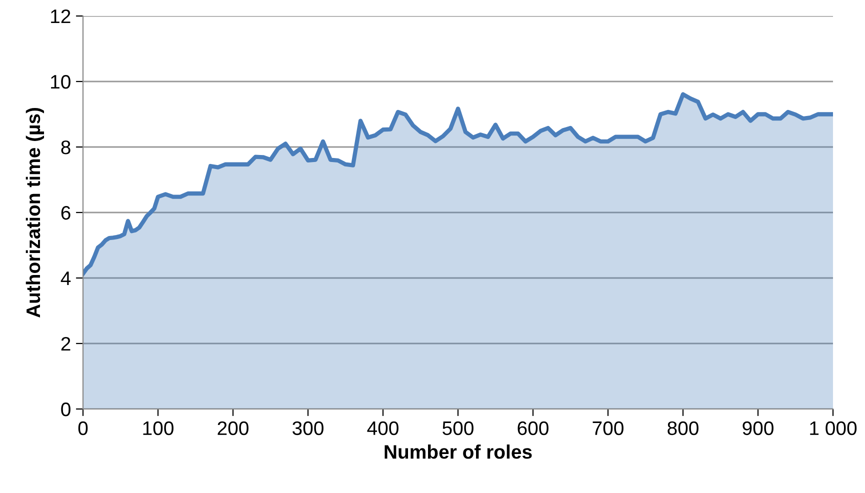  Describe the element at coordinates (683, 428) in the screenshot. I see `x-tick-label: 800` at that location.